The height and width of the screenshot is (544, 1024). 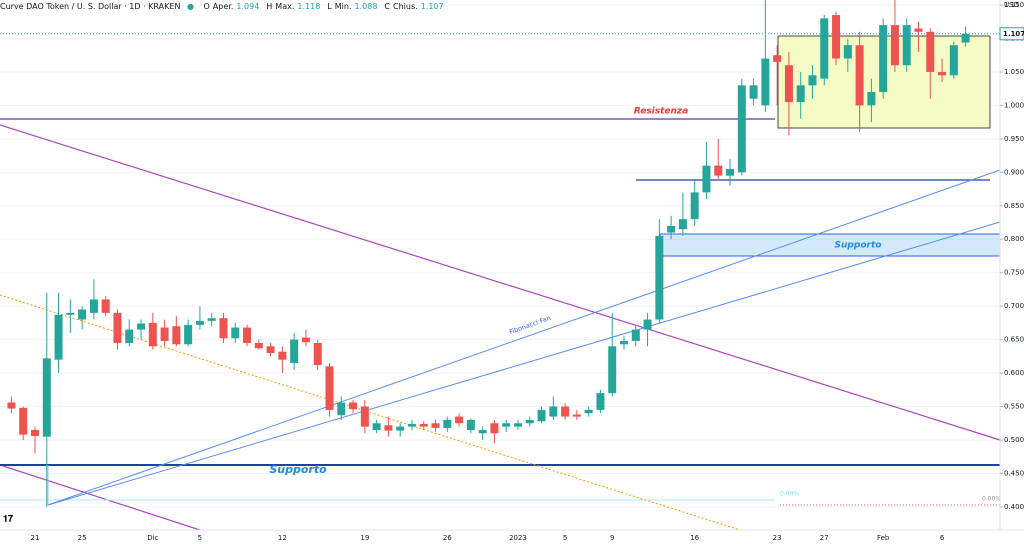 I want to click on x-tick-label: 12, so click(x=282, y=538).